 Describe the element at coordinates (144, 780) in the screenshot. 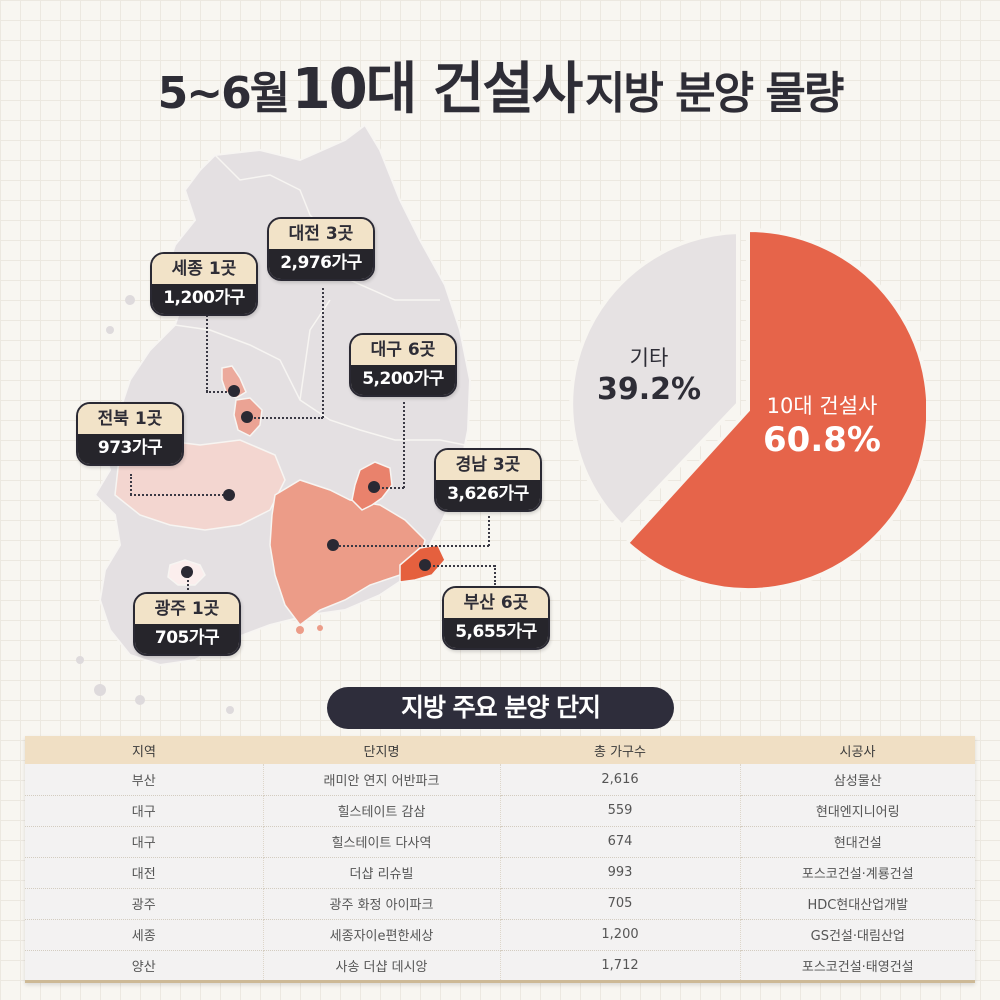

I see `cell-region: 부산` at that location.